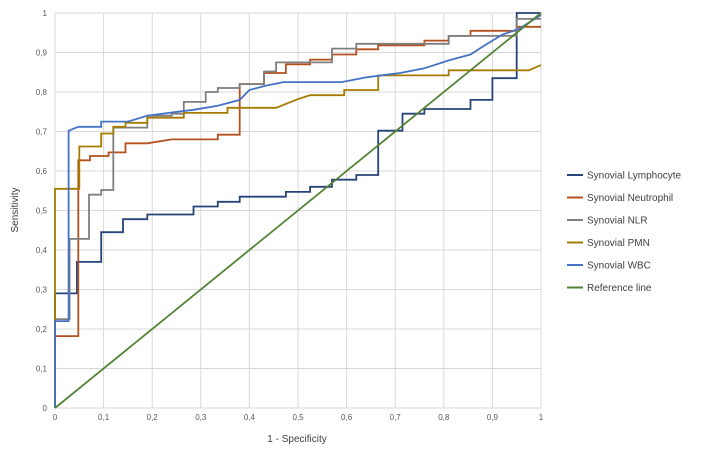  I want to click on legend-label-synovial-nlr: Synovial NLR, so click(617, 221).